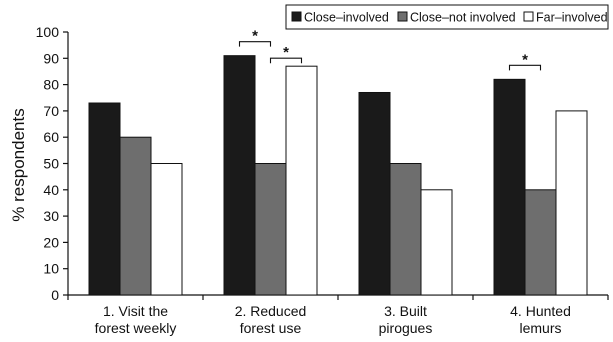 The height and width of the screenshot is (342, 613). Describe the element at coordinates (346, 18) in the screenshot. I see `legend-label: Close–involved` at that location.